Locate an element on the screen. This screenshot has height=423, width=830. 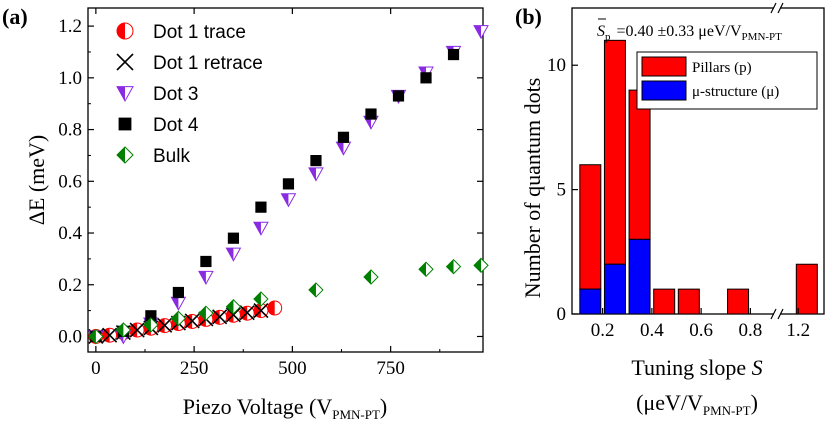
legend-label: Dot 1 trace is located at coordinates (199, 32).